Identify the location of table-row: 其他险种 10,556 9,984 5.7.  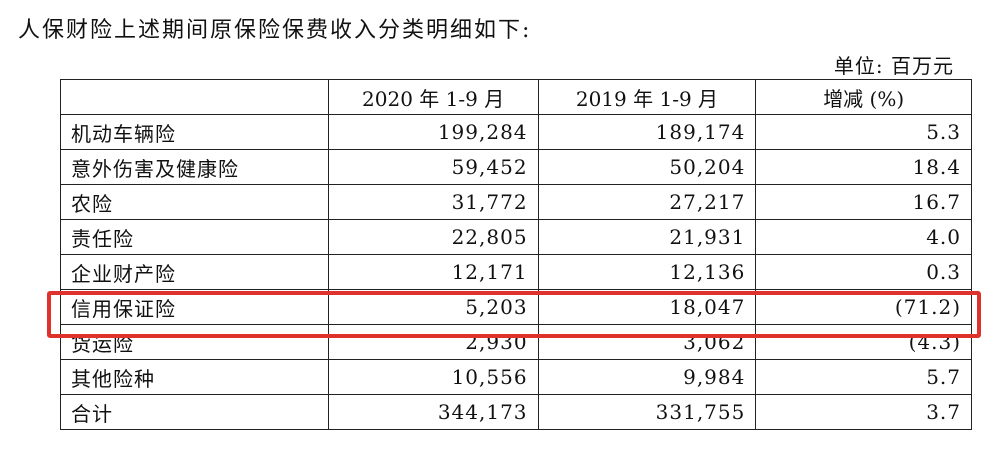
(516, 377).